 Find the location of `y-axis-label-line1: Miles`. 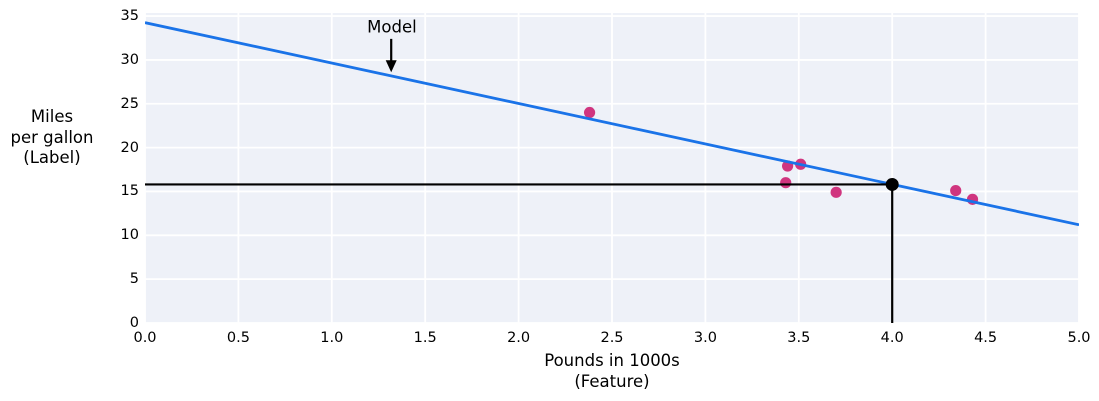

y-axis-label-line1: Miles is located at coordinates (52, 116).